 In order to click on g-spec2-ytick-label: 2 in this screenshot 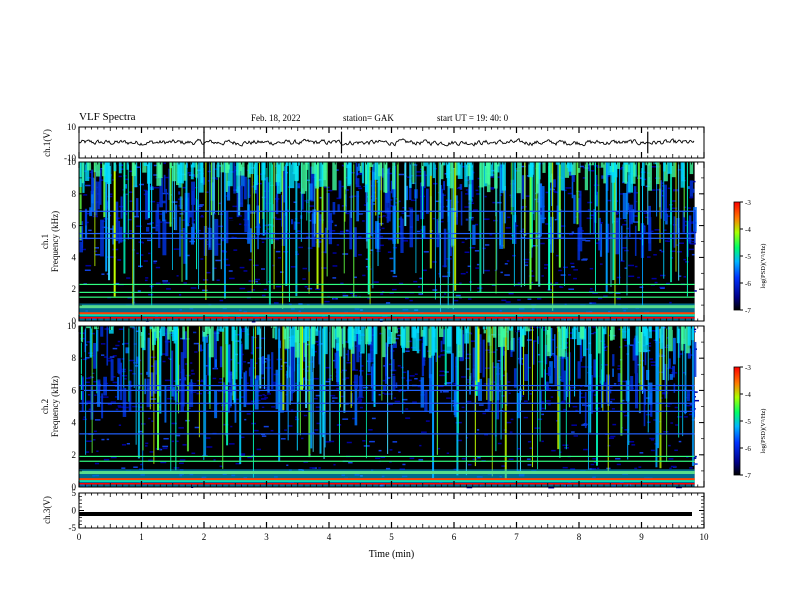, I will do `click(74, 455)`.